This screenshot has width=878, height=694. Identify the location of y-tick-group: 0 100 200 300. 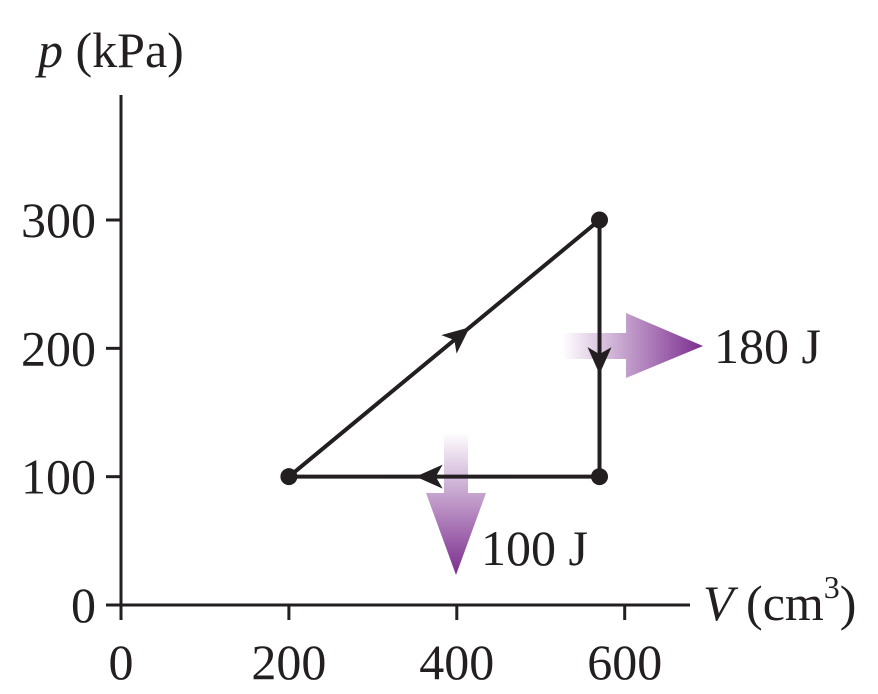
(71, 412).